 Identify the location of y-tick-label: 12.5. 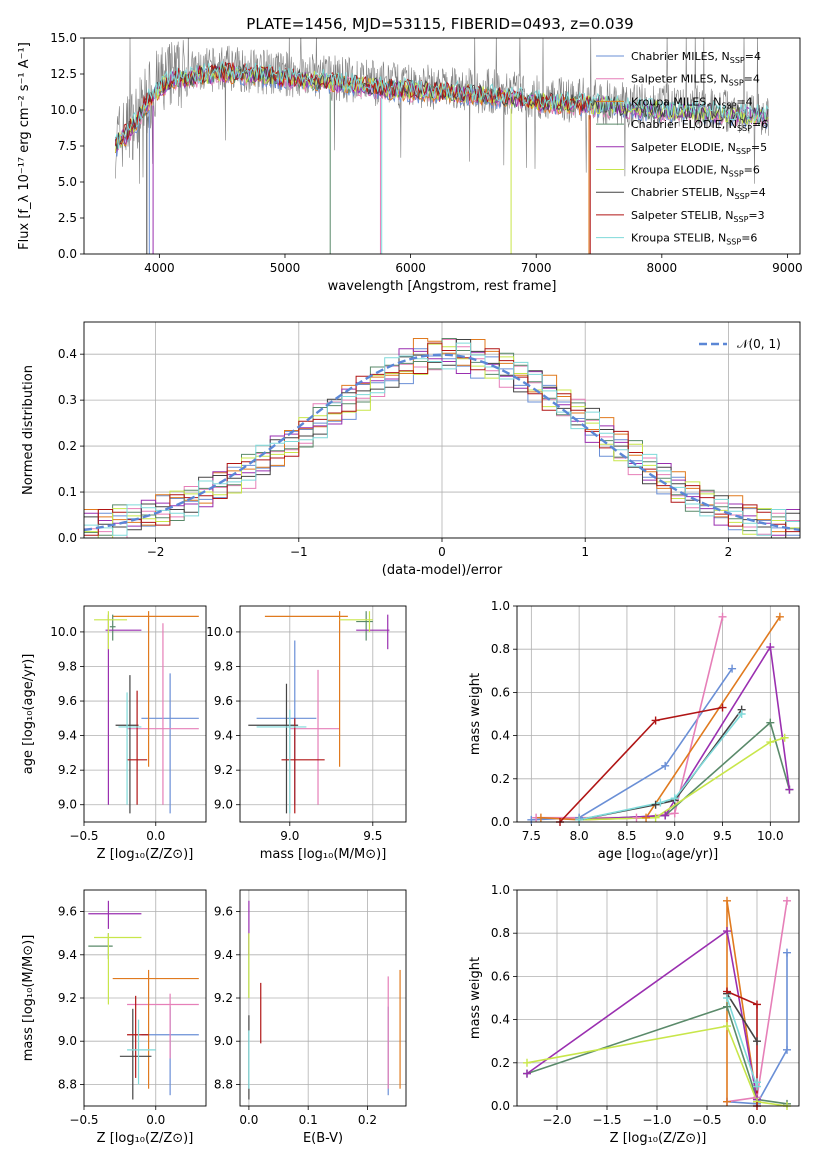
(63, 74).